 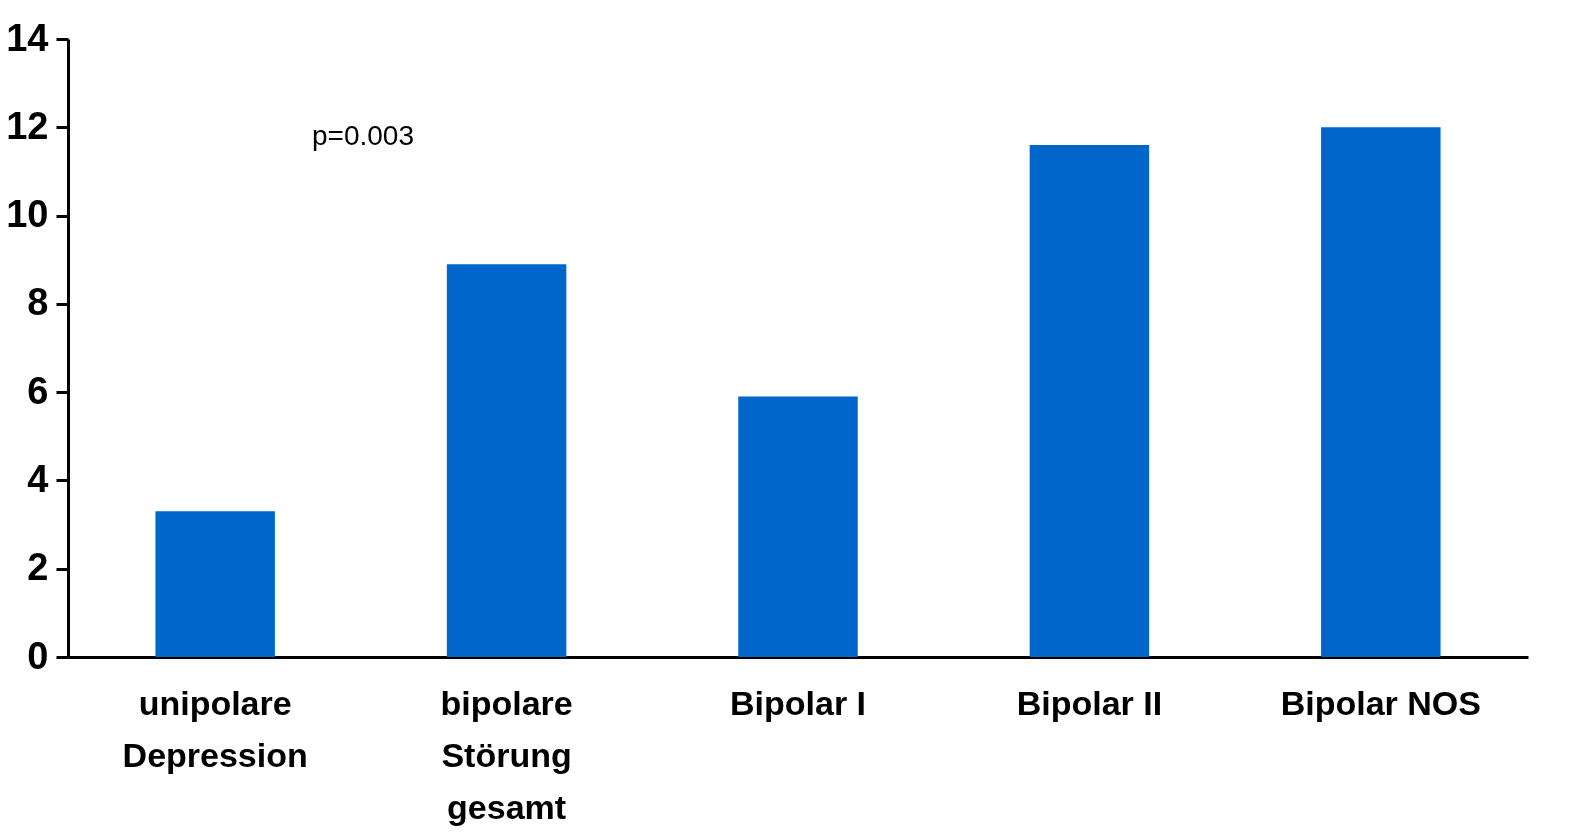 I want to click on x-tick-label: unipolare Depression, so click(x=215, y=728).